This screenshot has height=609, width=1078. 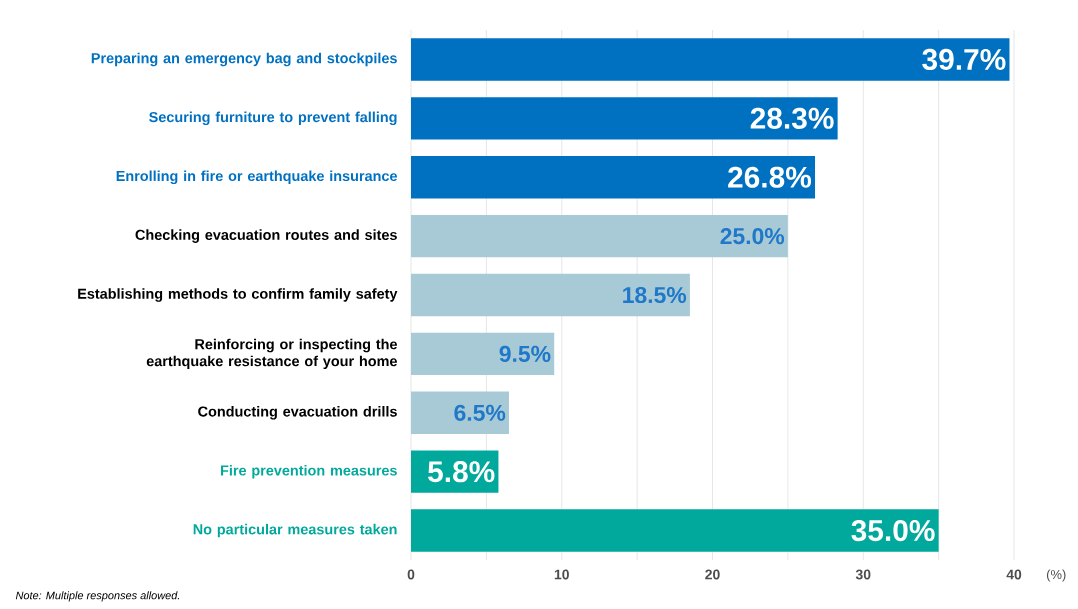 I want to click on y-tick-label: Conducting evacuation drills, so click(x=297, y=413).